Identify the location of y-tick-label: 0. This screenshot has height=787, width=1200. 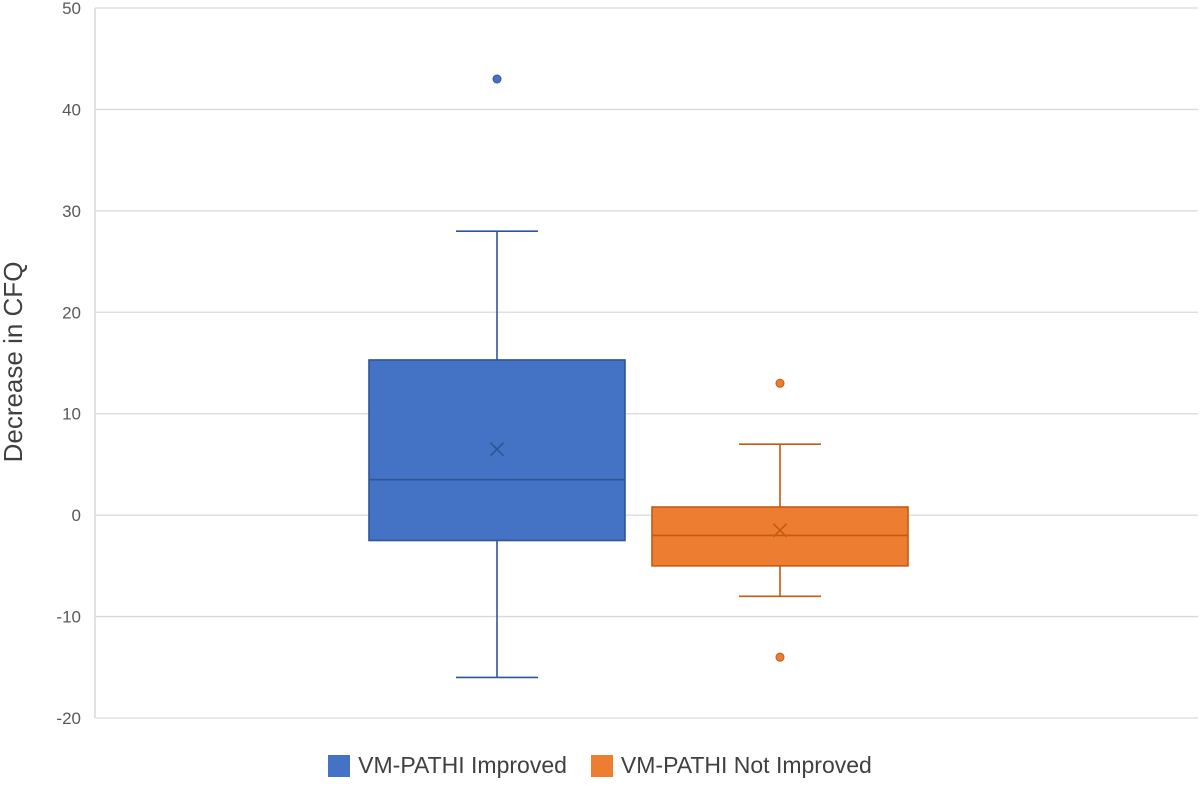
(76, 515).